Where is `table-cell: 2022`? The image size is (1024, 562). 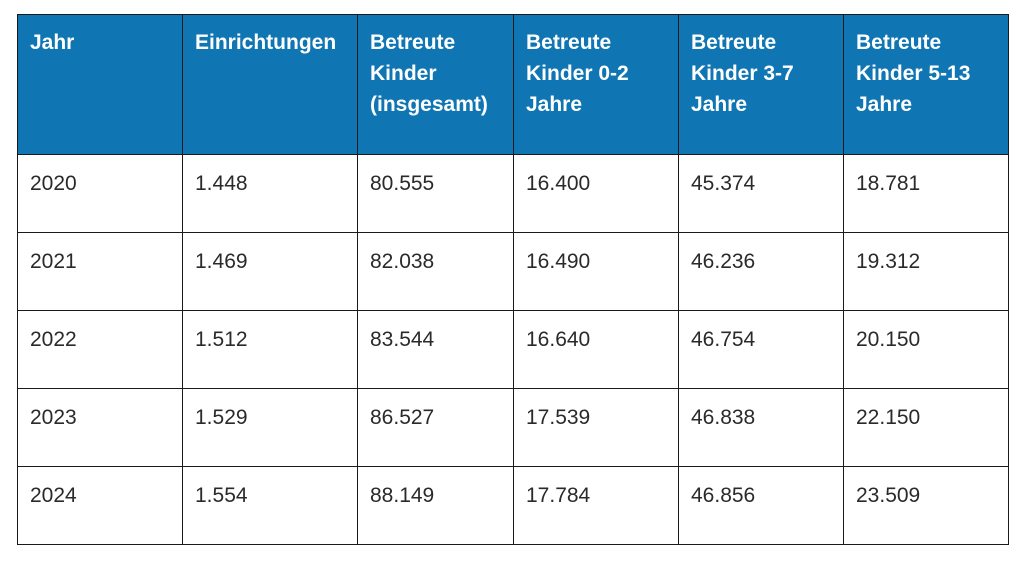
table-cell: 2022 is located at coordinates (100, 349).